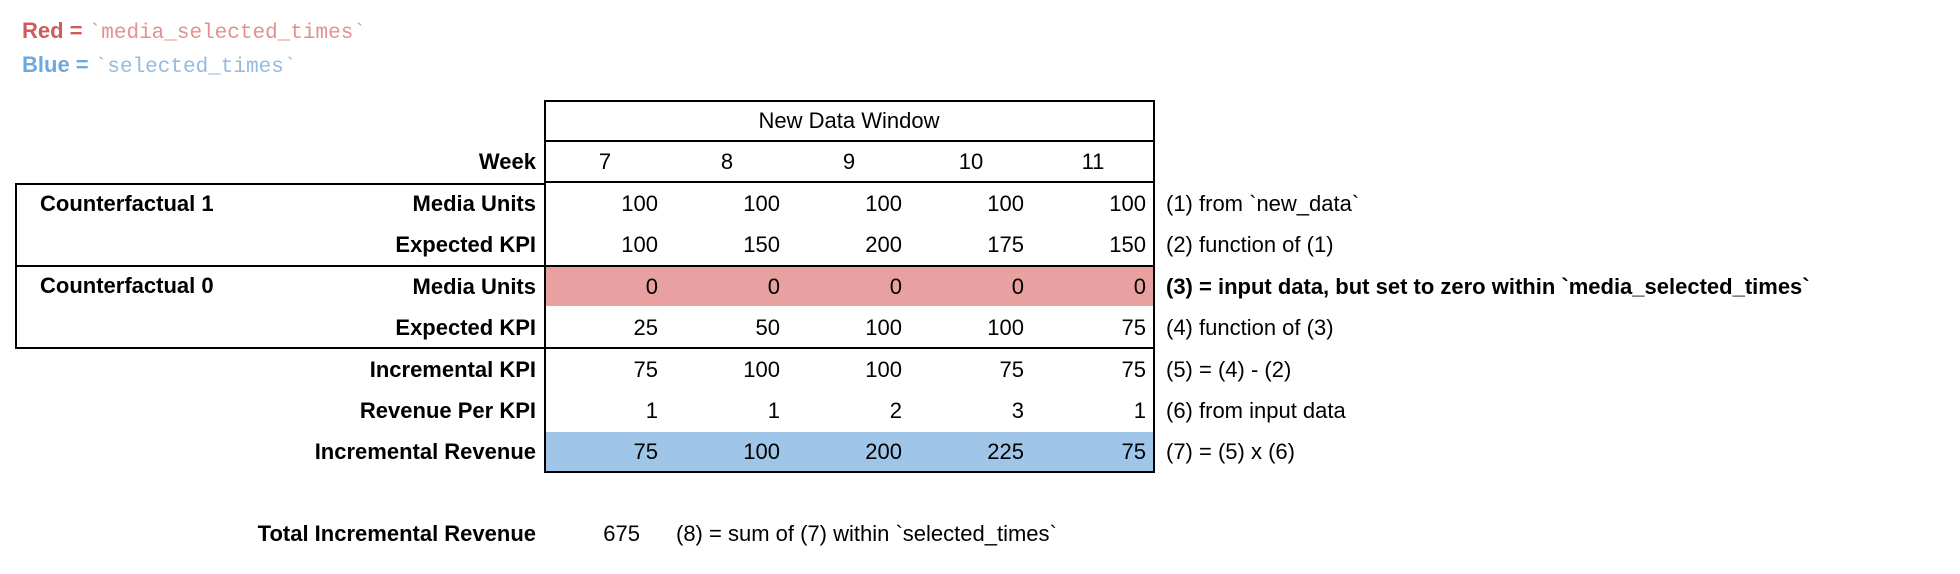 The height and width of the screenshot is (574, 1960). I want to click on week-row: Week 7 8 9 10 11, so click(980, 162).